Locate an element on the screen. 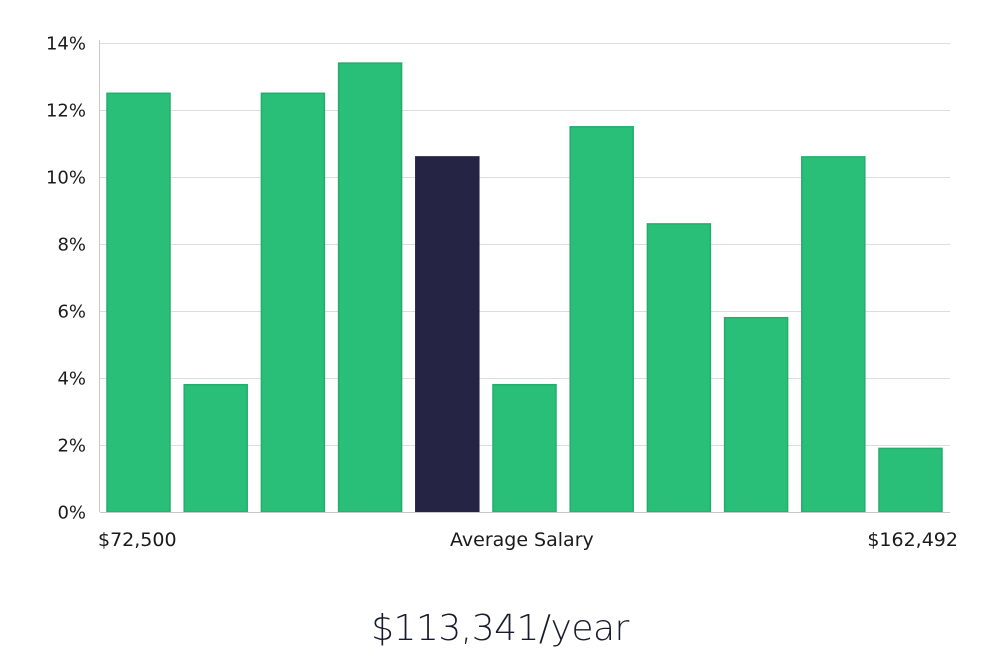 The width and height of the screenshot is (1000, 660). x-axis-title: Average Salary is located at coordinates (522, 540).